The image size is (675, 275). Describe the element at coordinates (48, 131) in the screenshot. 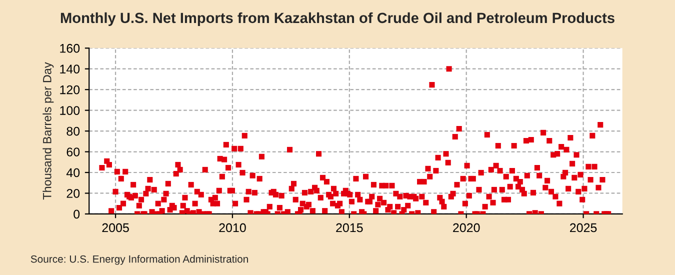

I see `y-axis-title: Thousand Barrels per Day` at that location.